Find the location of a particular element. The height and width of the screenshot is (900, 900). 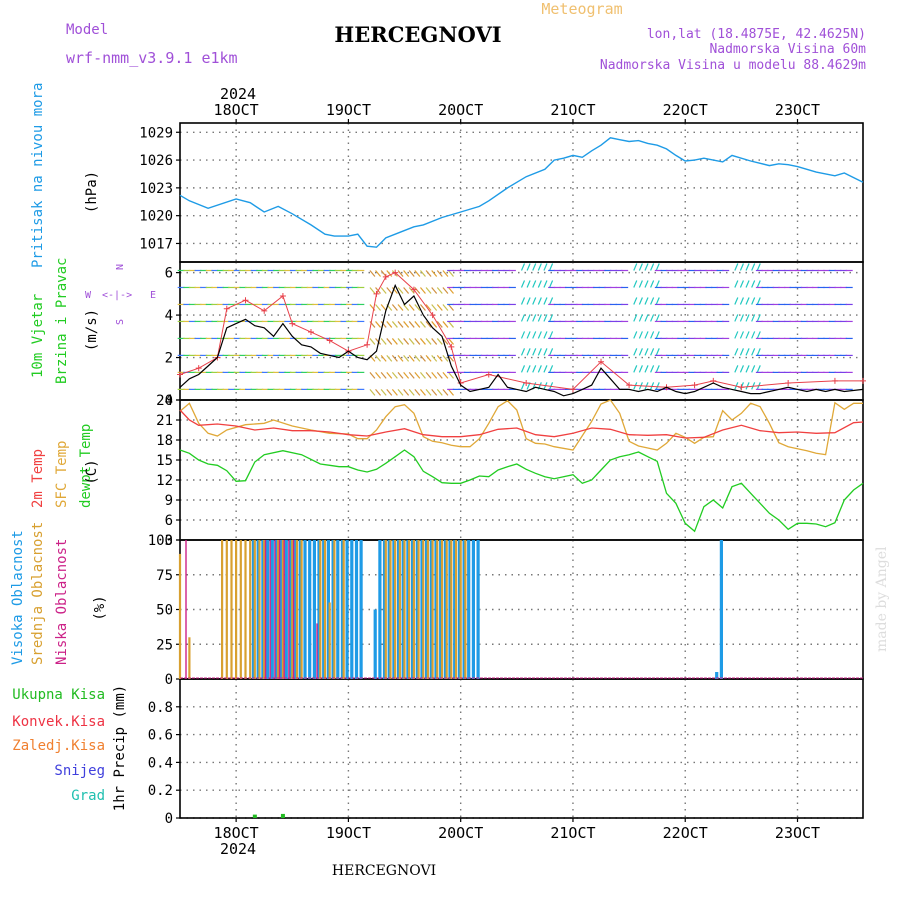

temperature-ytick-label: 18 is located at coordinates (164, 441).